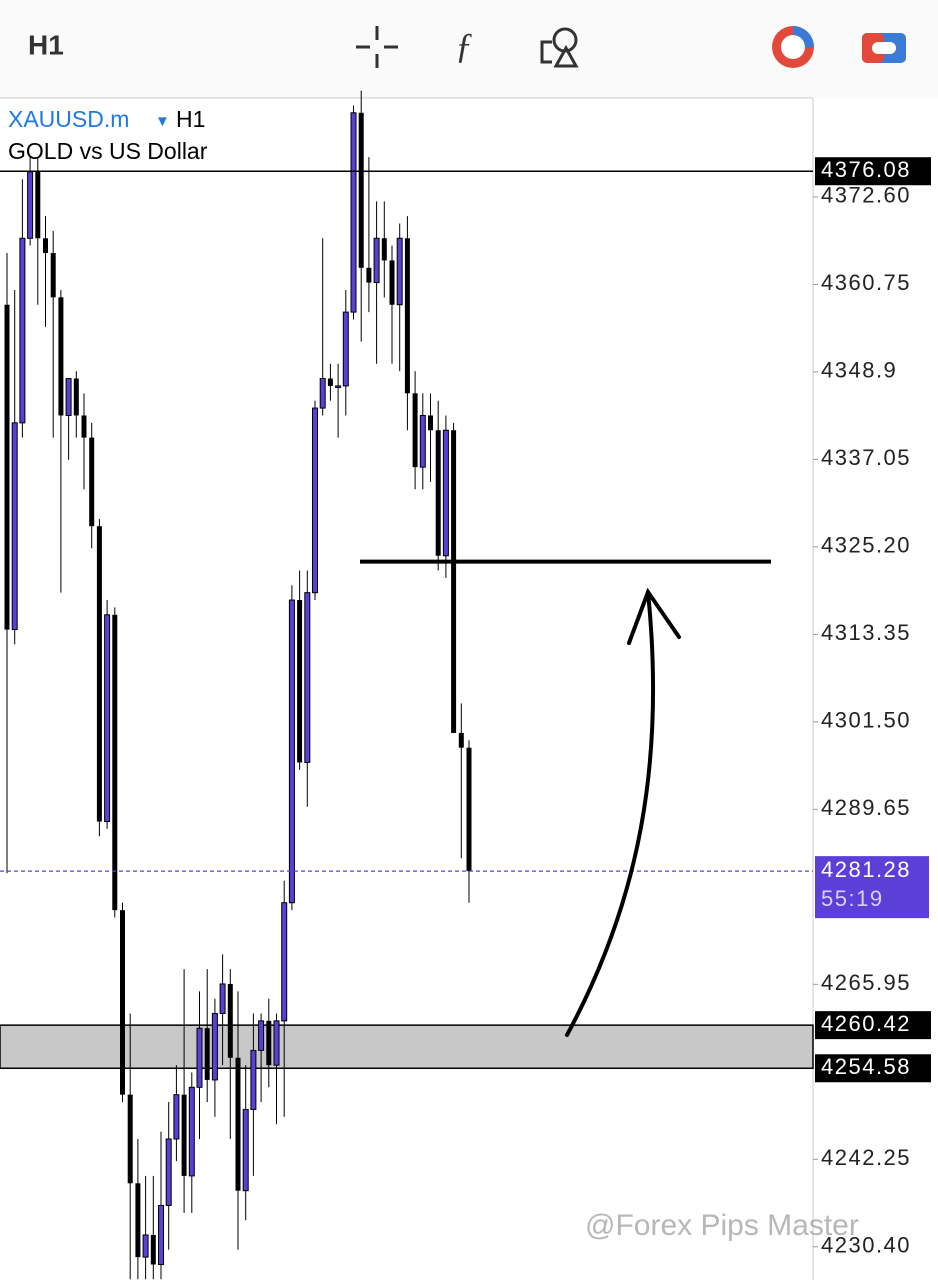 This screenshot has width=938, height=1285. Describe the element at coordinates (866, 169) in the screenshot. I see `level-label: 4376.08` at that location.